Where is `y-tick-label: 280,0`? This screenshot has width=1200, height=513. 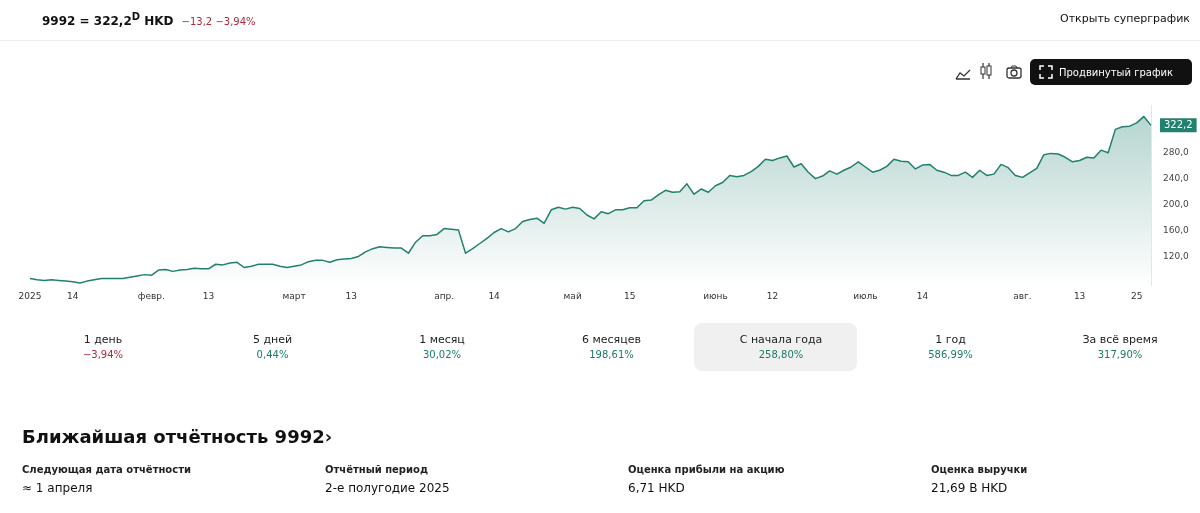 y-tick-label: 280,0 is located at coordinates (1176, 152).